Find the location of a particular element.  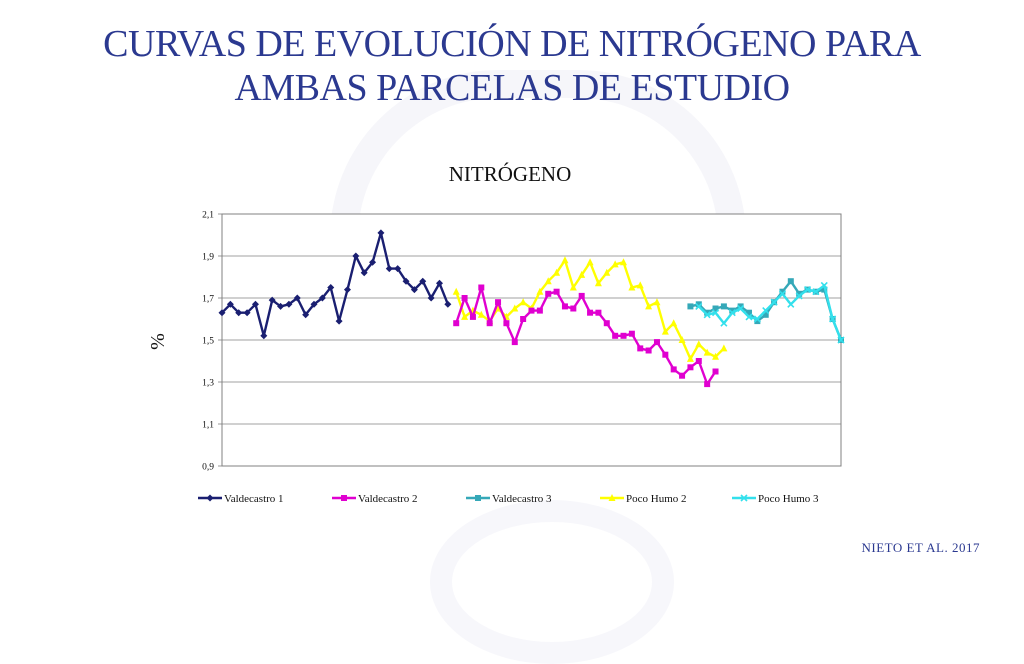

legend-label: Valdecastro 1 is located at coordinates (254, 499).